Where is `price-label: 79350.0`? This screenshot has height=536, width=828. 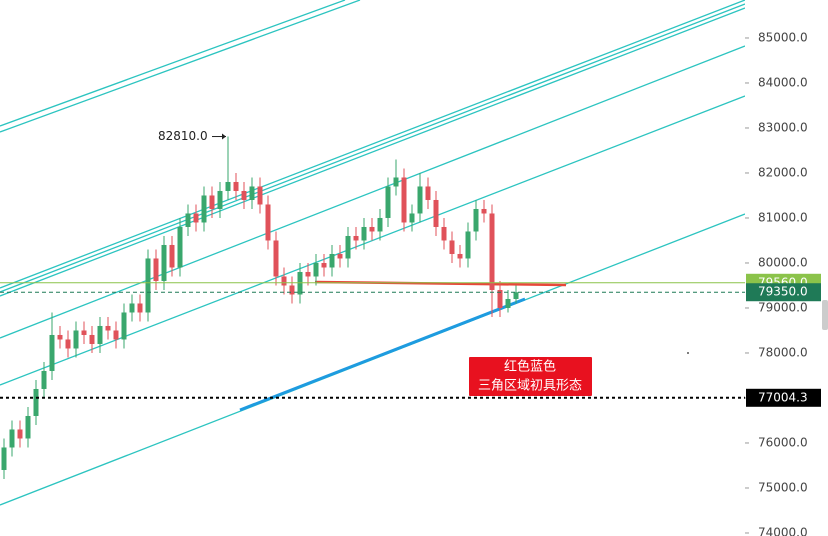 price-label: 79350.0 is located at coordinates (783, 292).